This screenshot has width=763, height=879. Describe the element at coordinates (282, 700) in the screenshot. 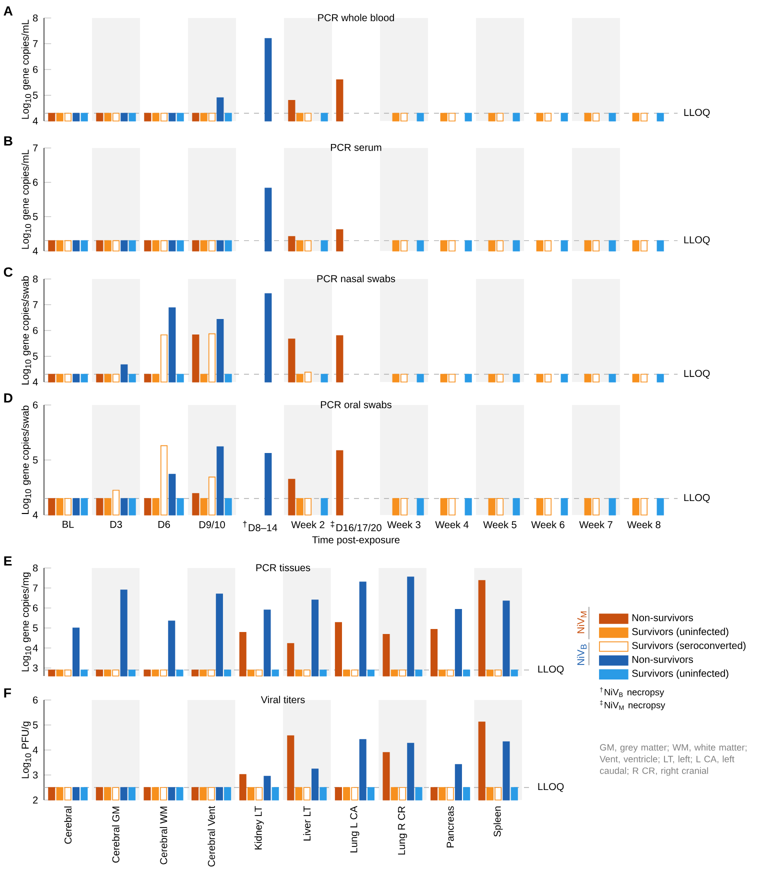

I see `chart-title: Viral titers` at that location.